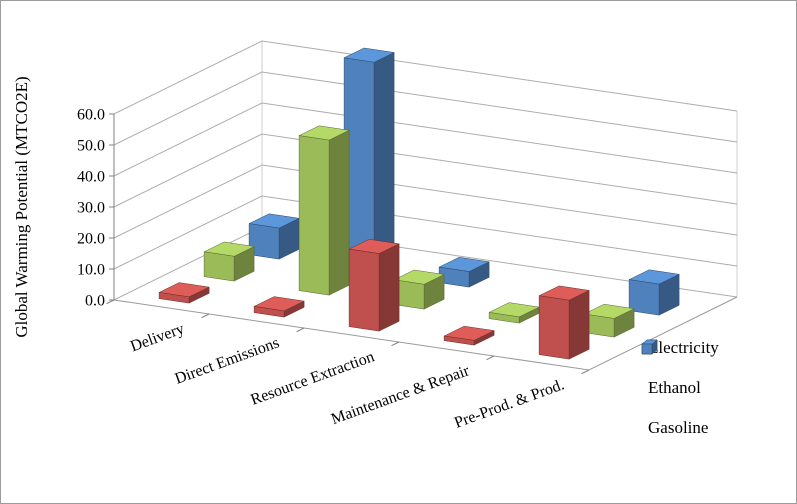  Describe the element at coordinates (678, 427) in the screenshot. I see `legend-label-gasoline: Gasoline` at that location.